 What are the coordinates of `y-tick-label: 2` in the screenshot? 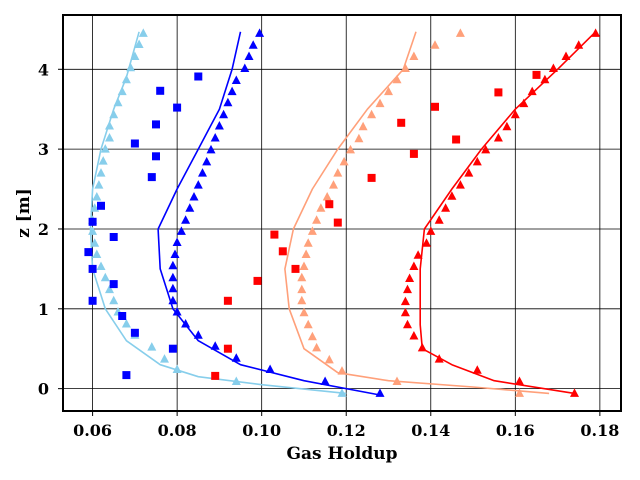 It's located at (43, 229).